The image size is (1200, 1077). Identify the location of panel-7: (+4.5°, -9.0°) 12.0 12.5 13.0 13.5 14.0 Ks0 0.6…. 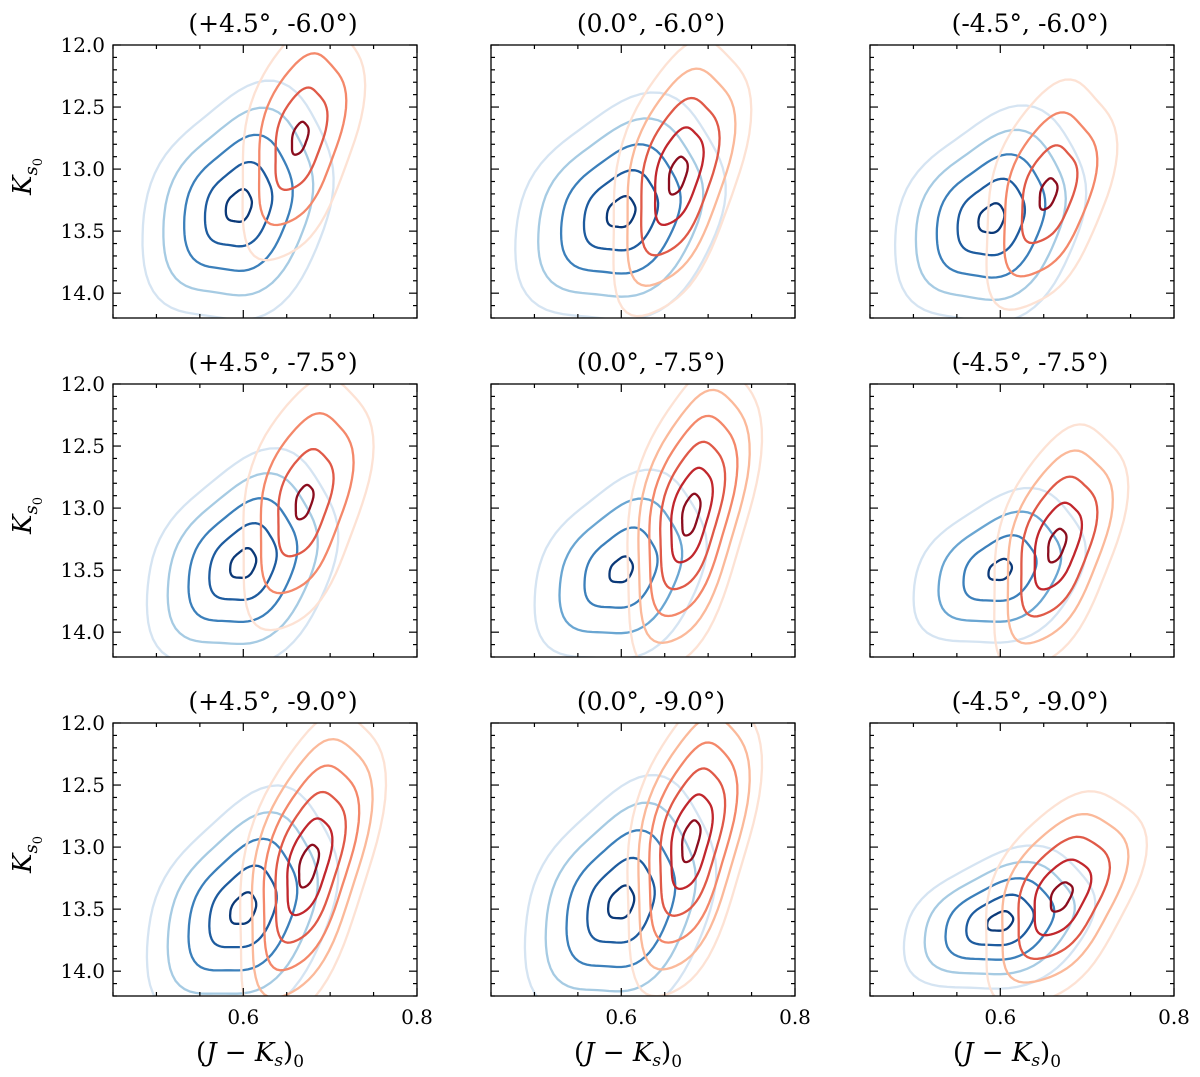
(220, 879).